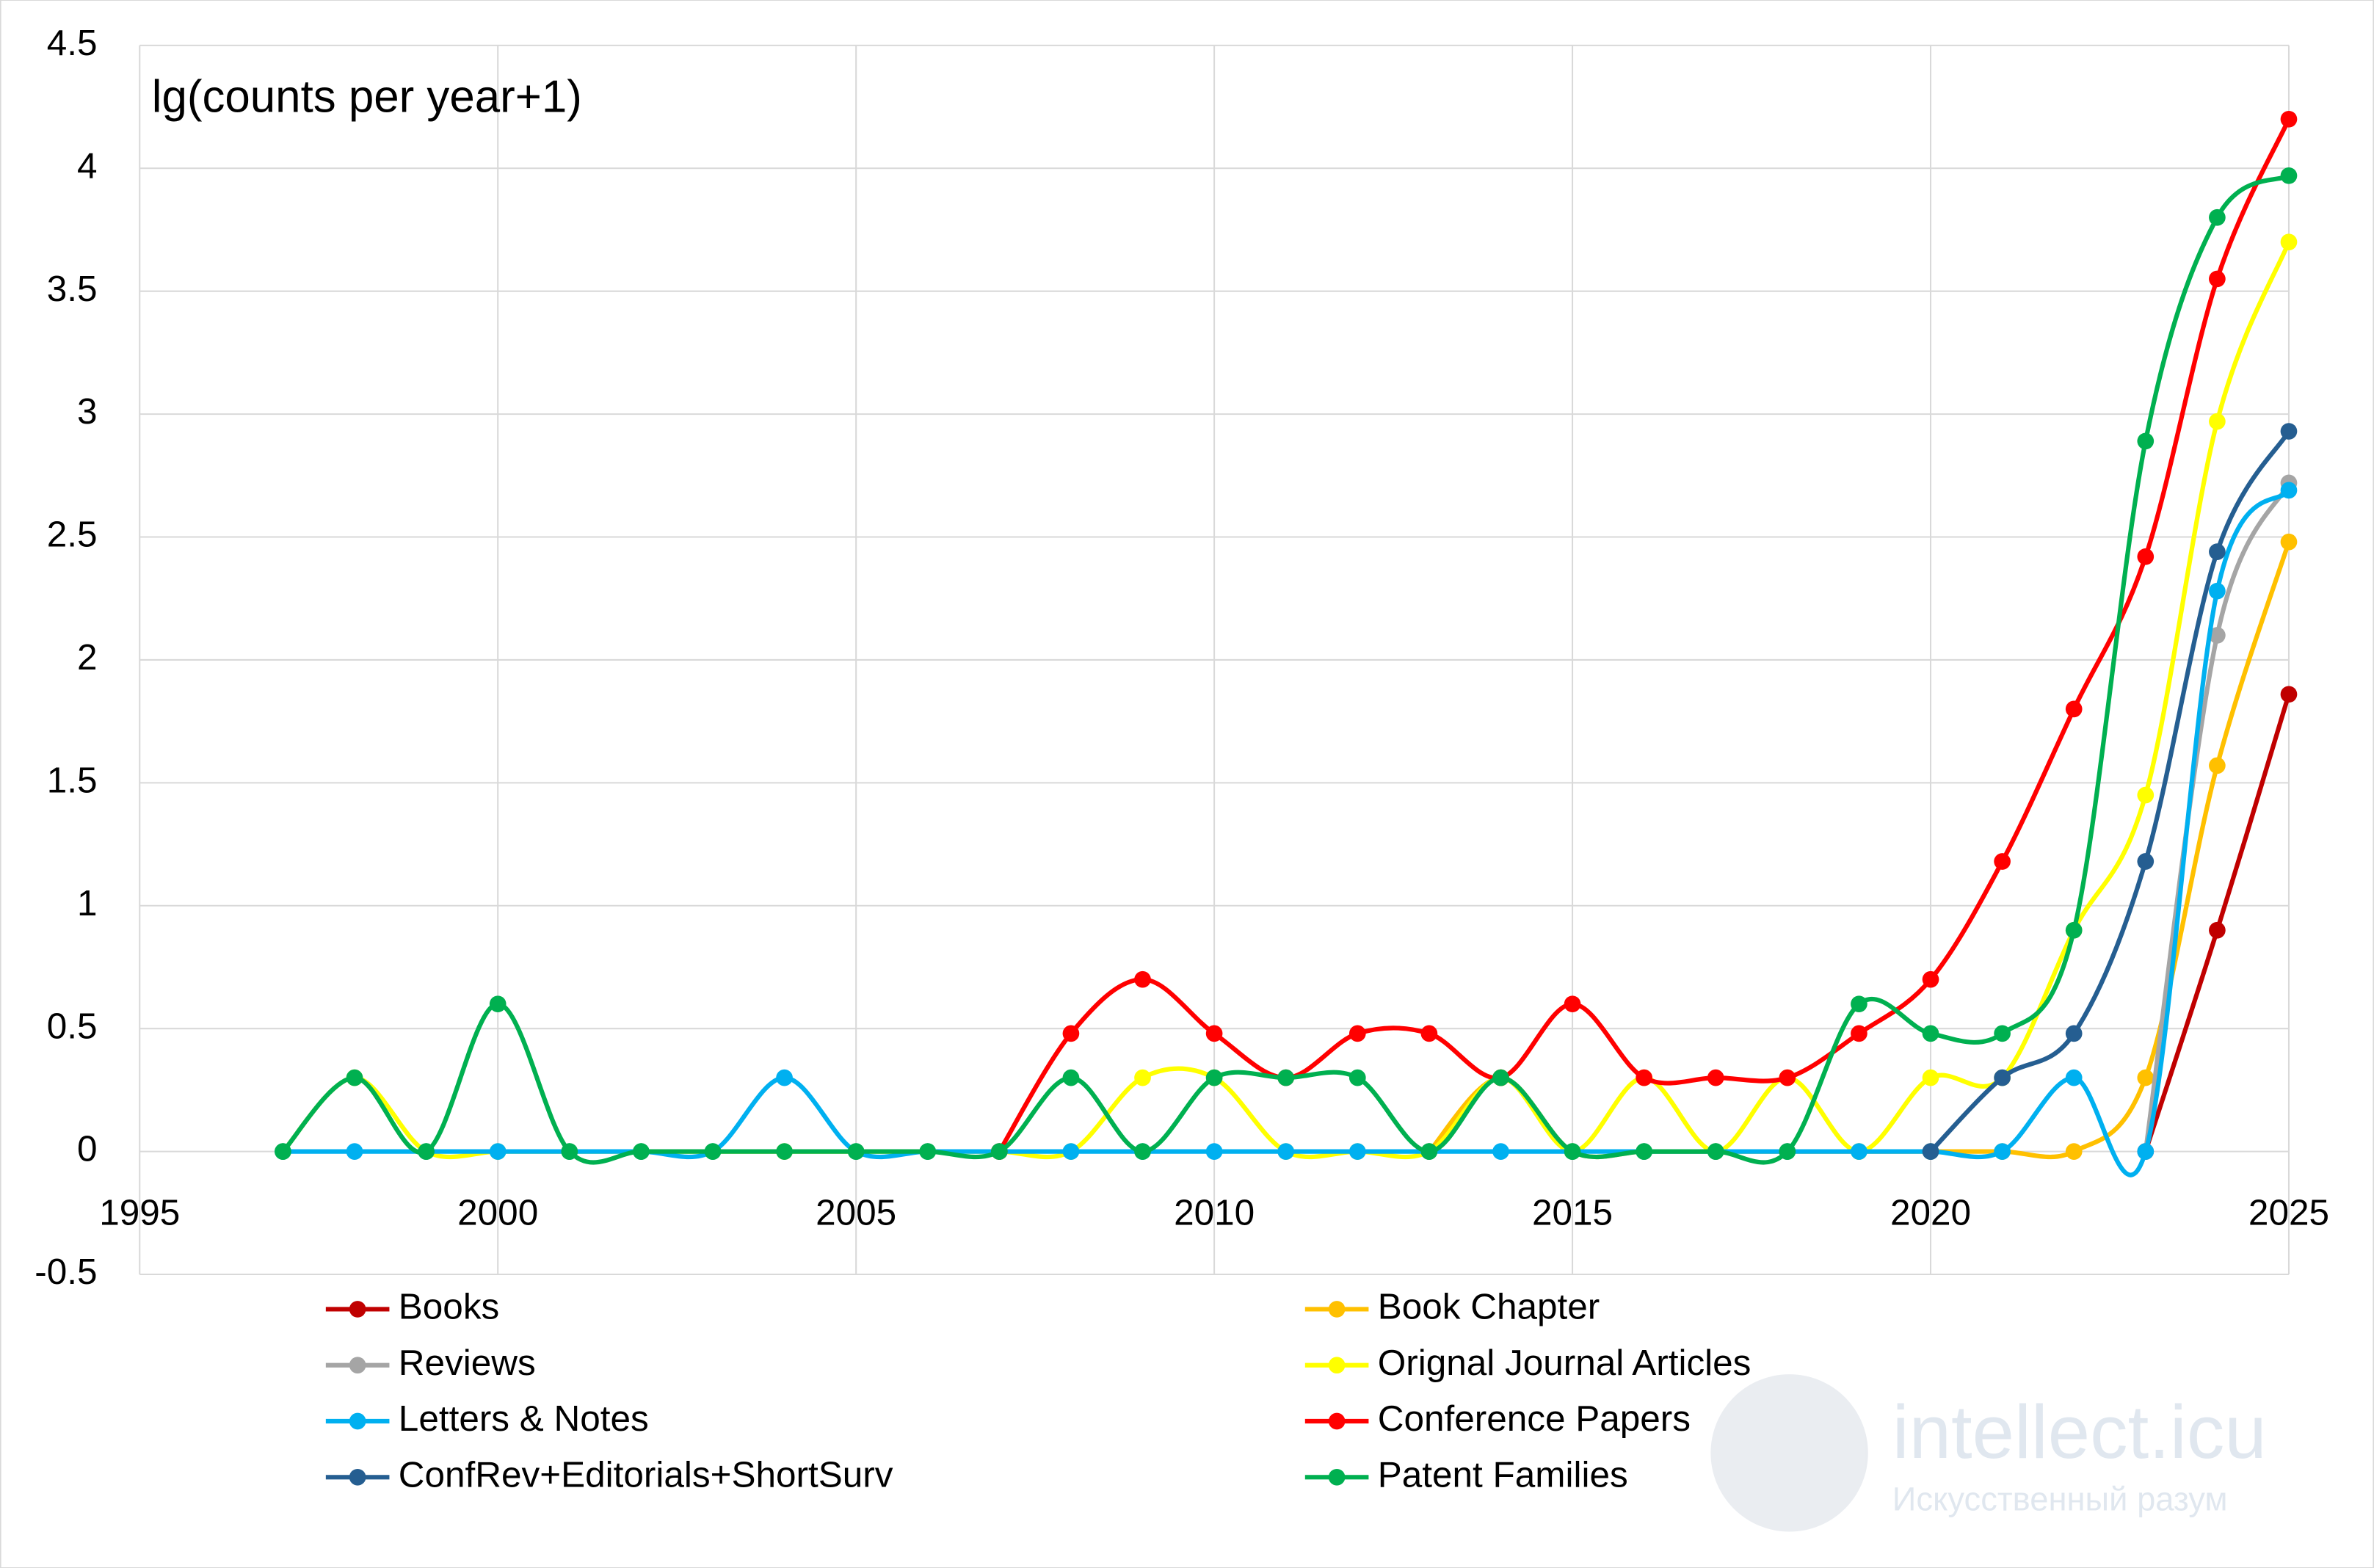 The width and height of the screenshot is (2374, 1568). Describe the element at coordinates (1534, 1419) in the screenshot. I see `legend-label: Conference Papers` at that location.